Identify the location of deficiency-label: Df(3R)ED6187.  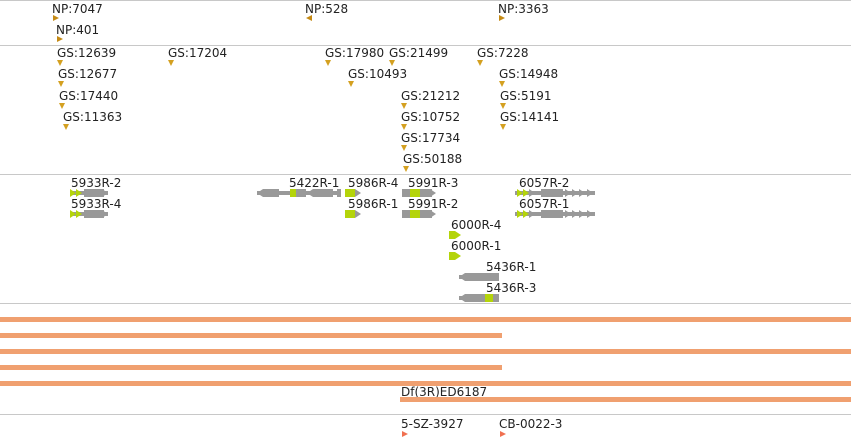
(444, 392).